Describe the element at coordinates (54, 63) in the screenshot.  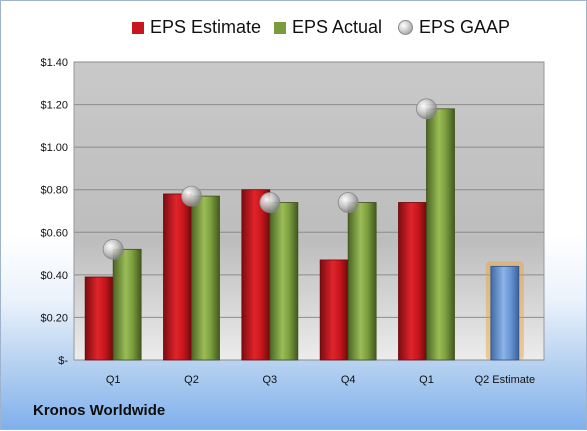
I see `y-tick-label: $1.40` at that location.